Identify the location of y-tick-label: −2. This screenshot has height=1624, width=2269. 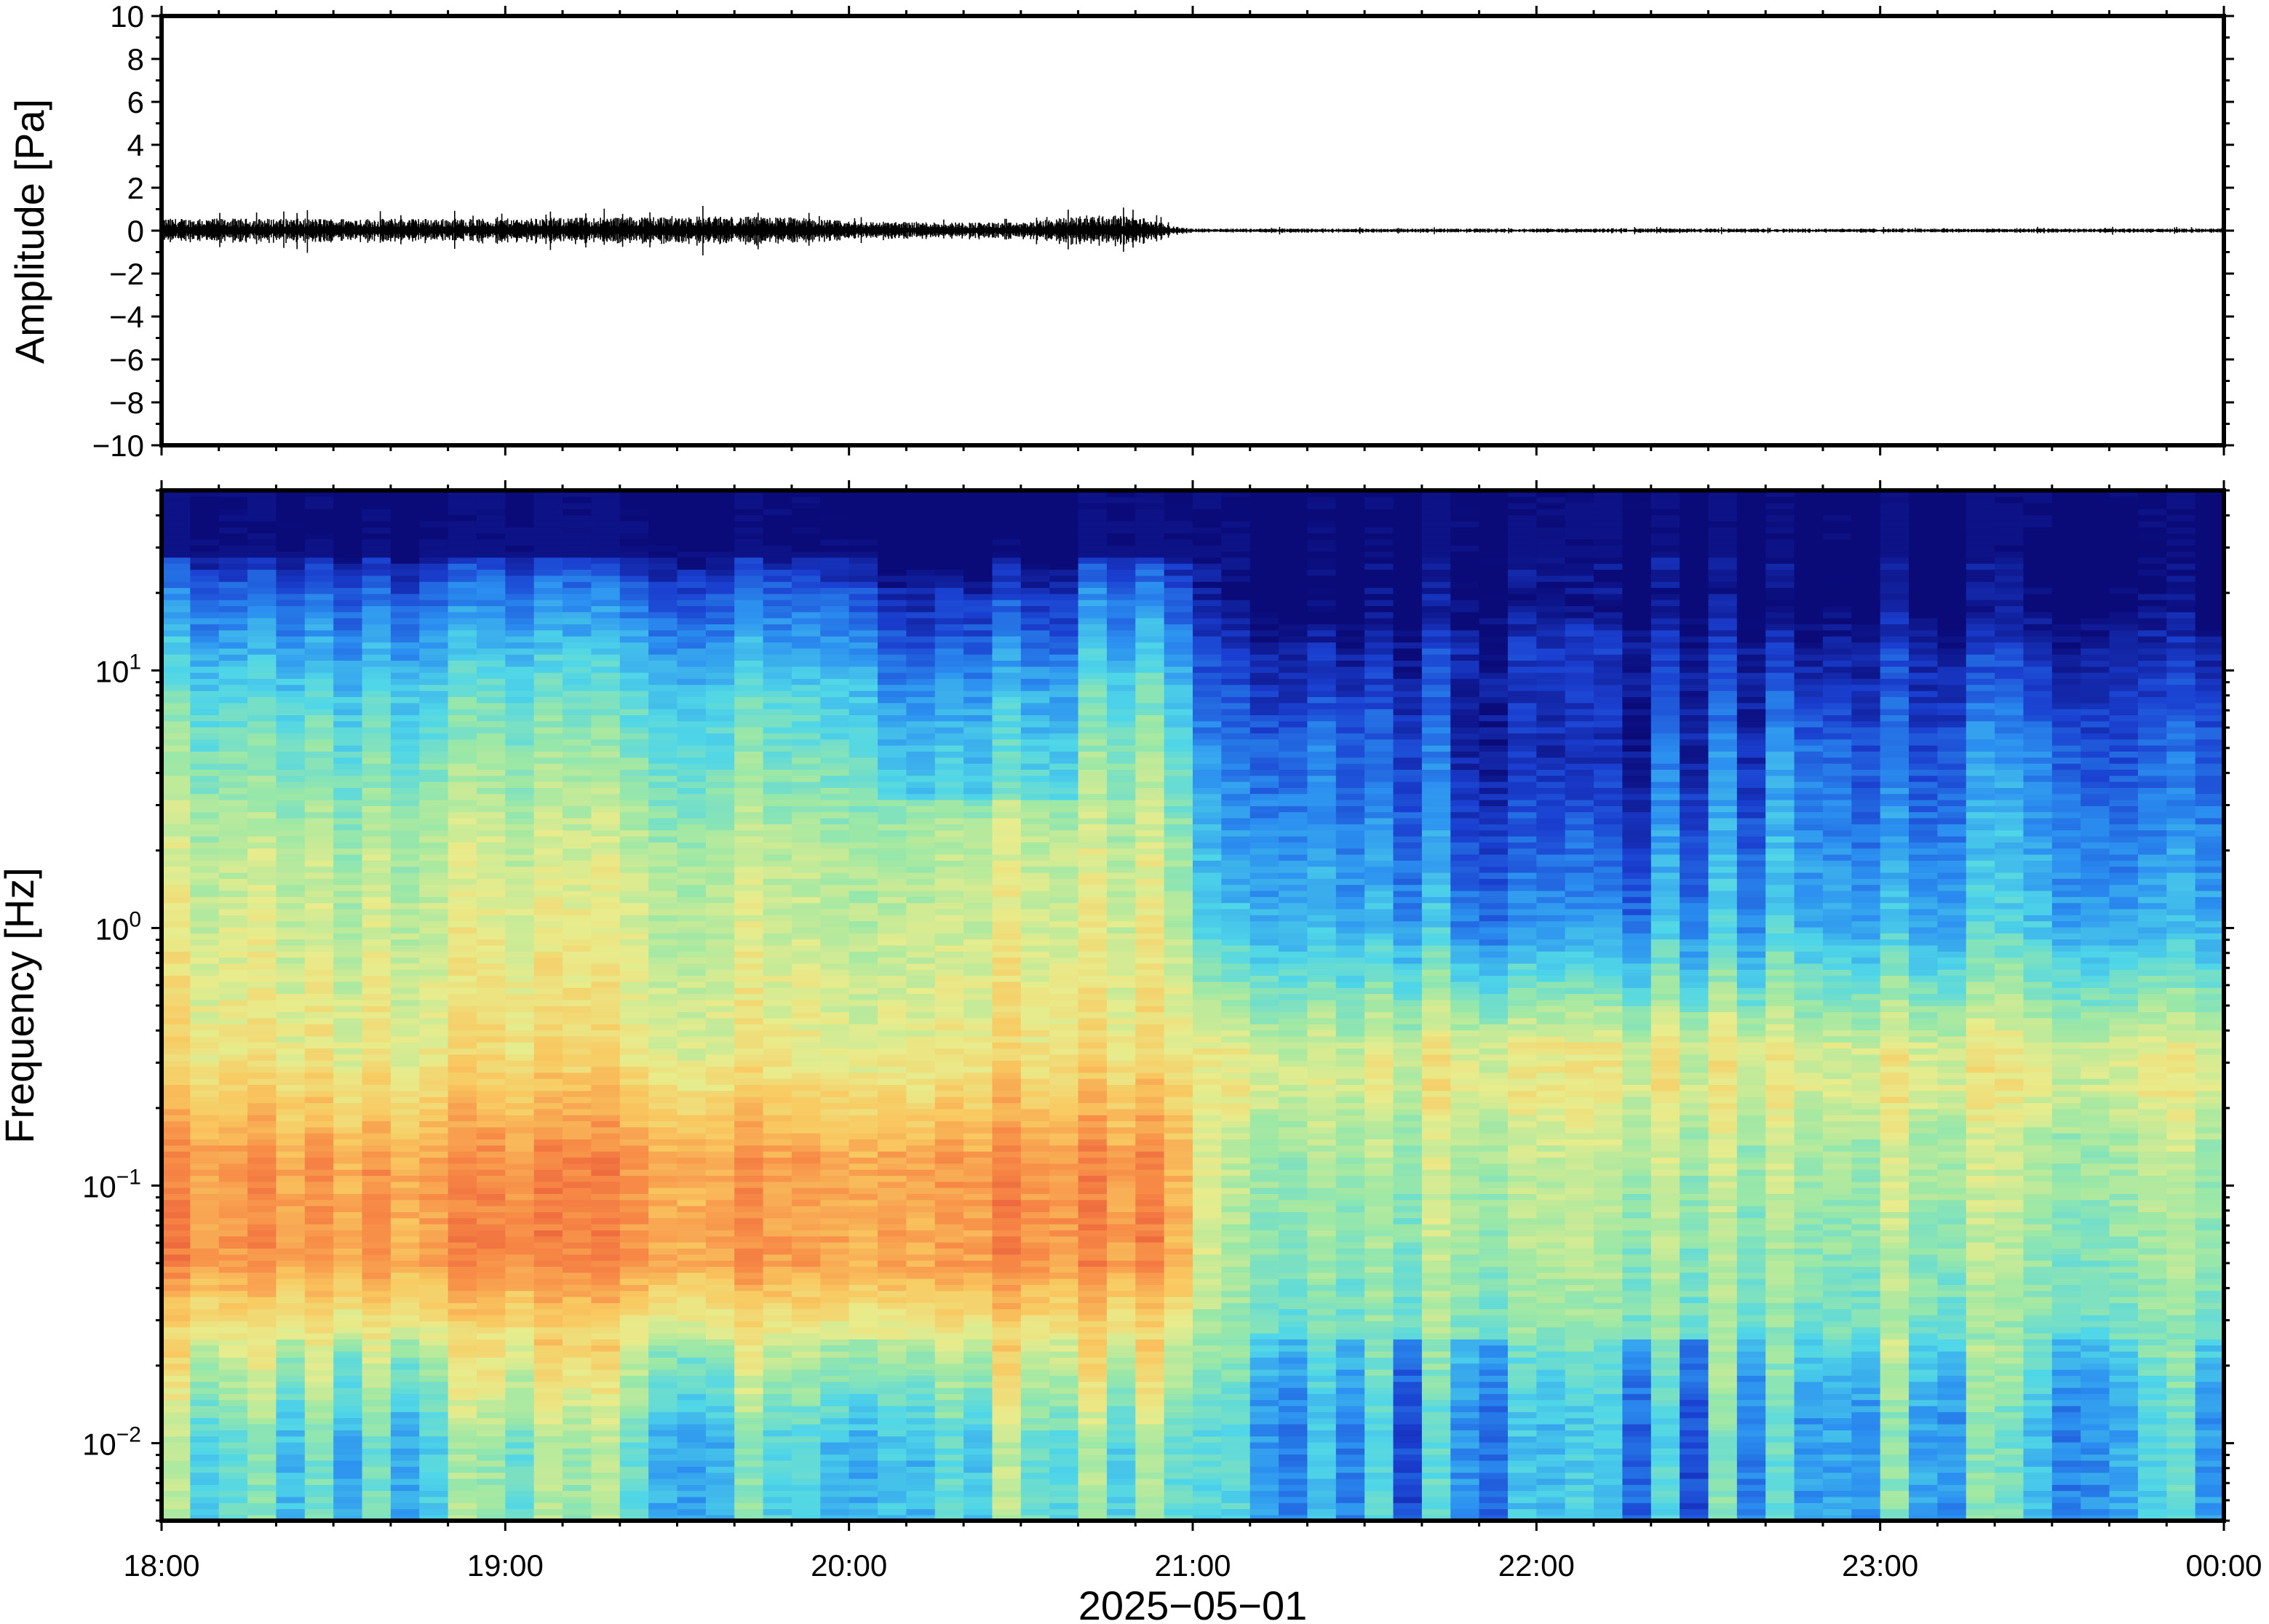
(126, 274).